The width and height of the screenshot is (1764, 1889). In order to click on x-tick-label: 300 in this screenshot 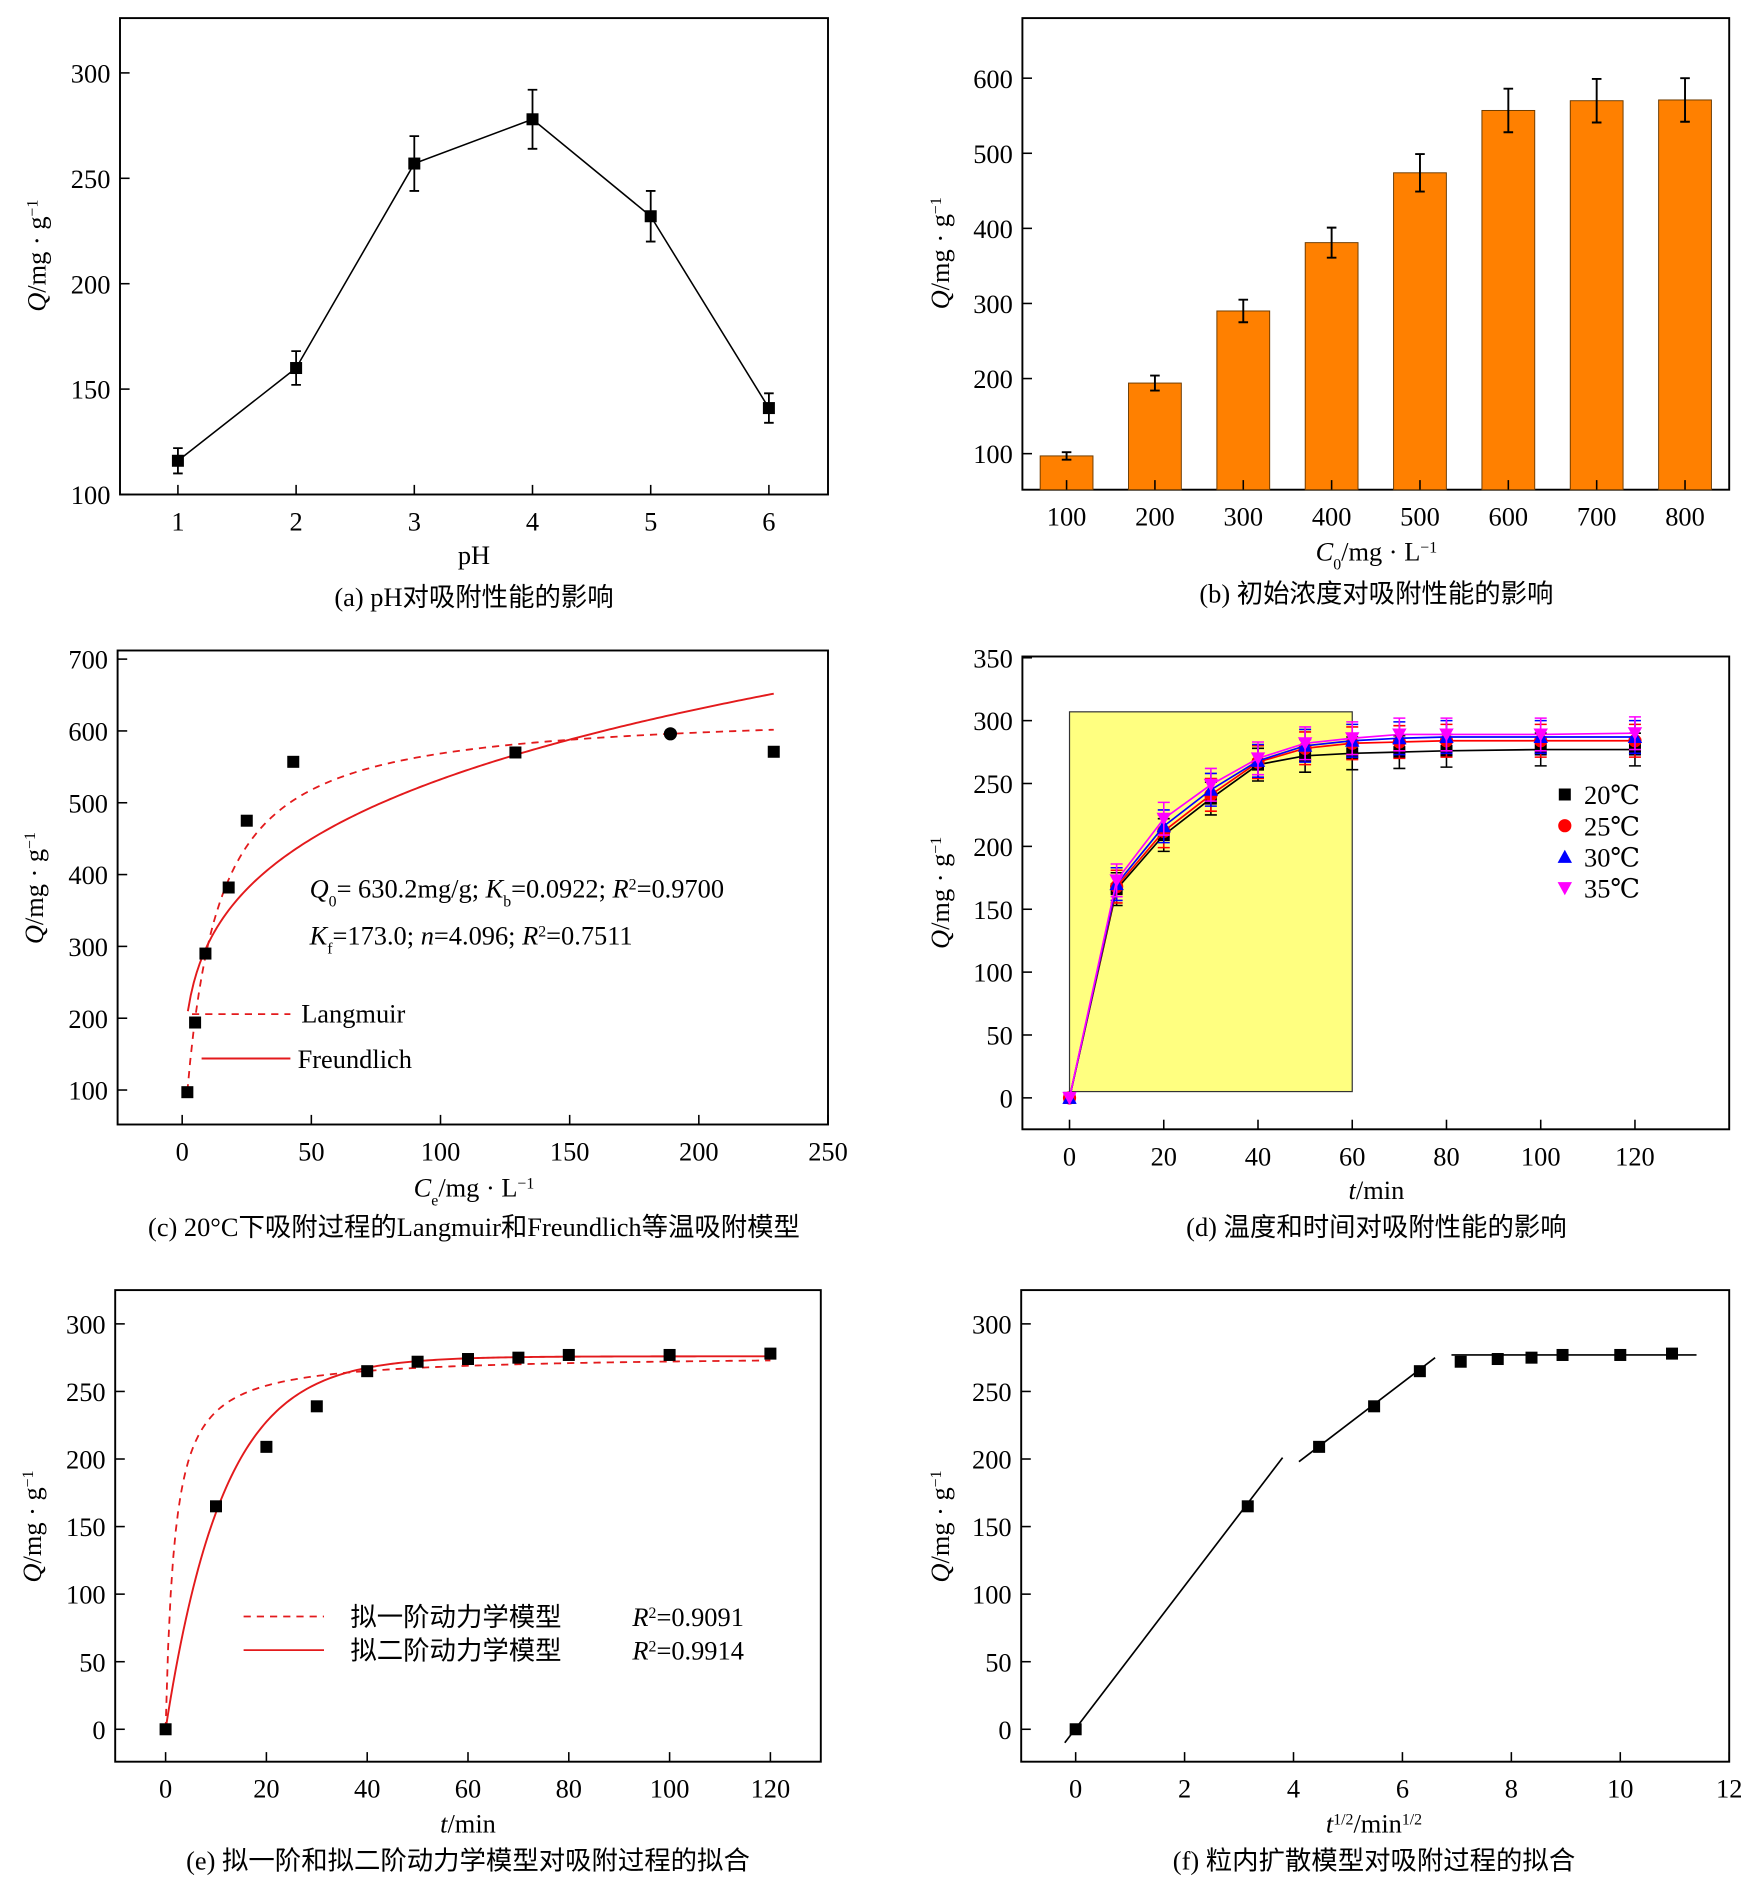, I will do `click(1243, 517)`.